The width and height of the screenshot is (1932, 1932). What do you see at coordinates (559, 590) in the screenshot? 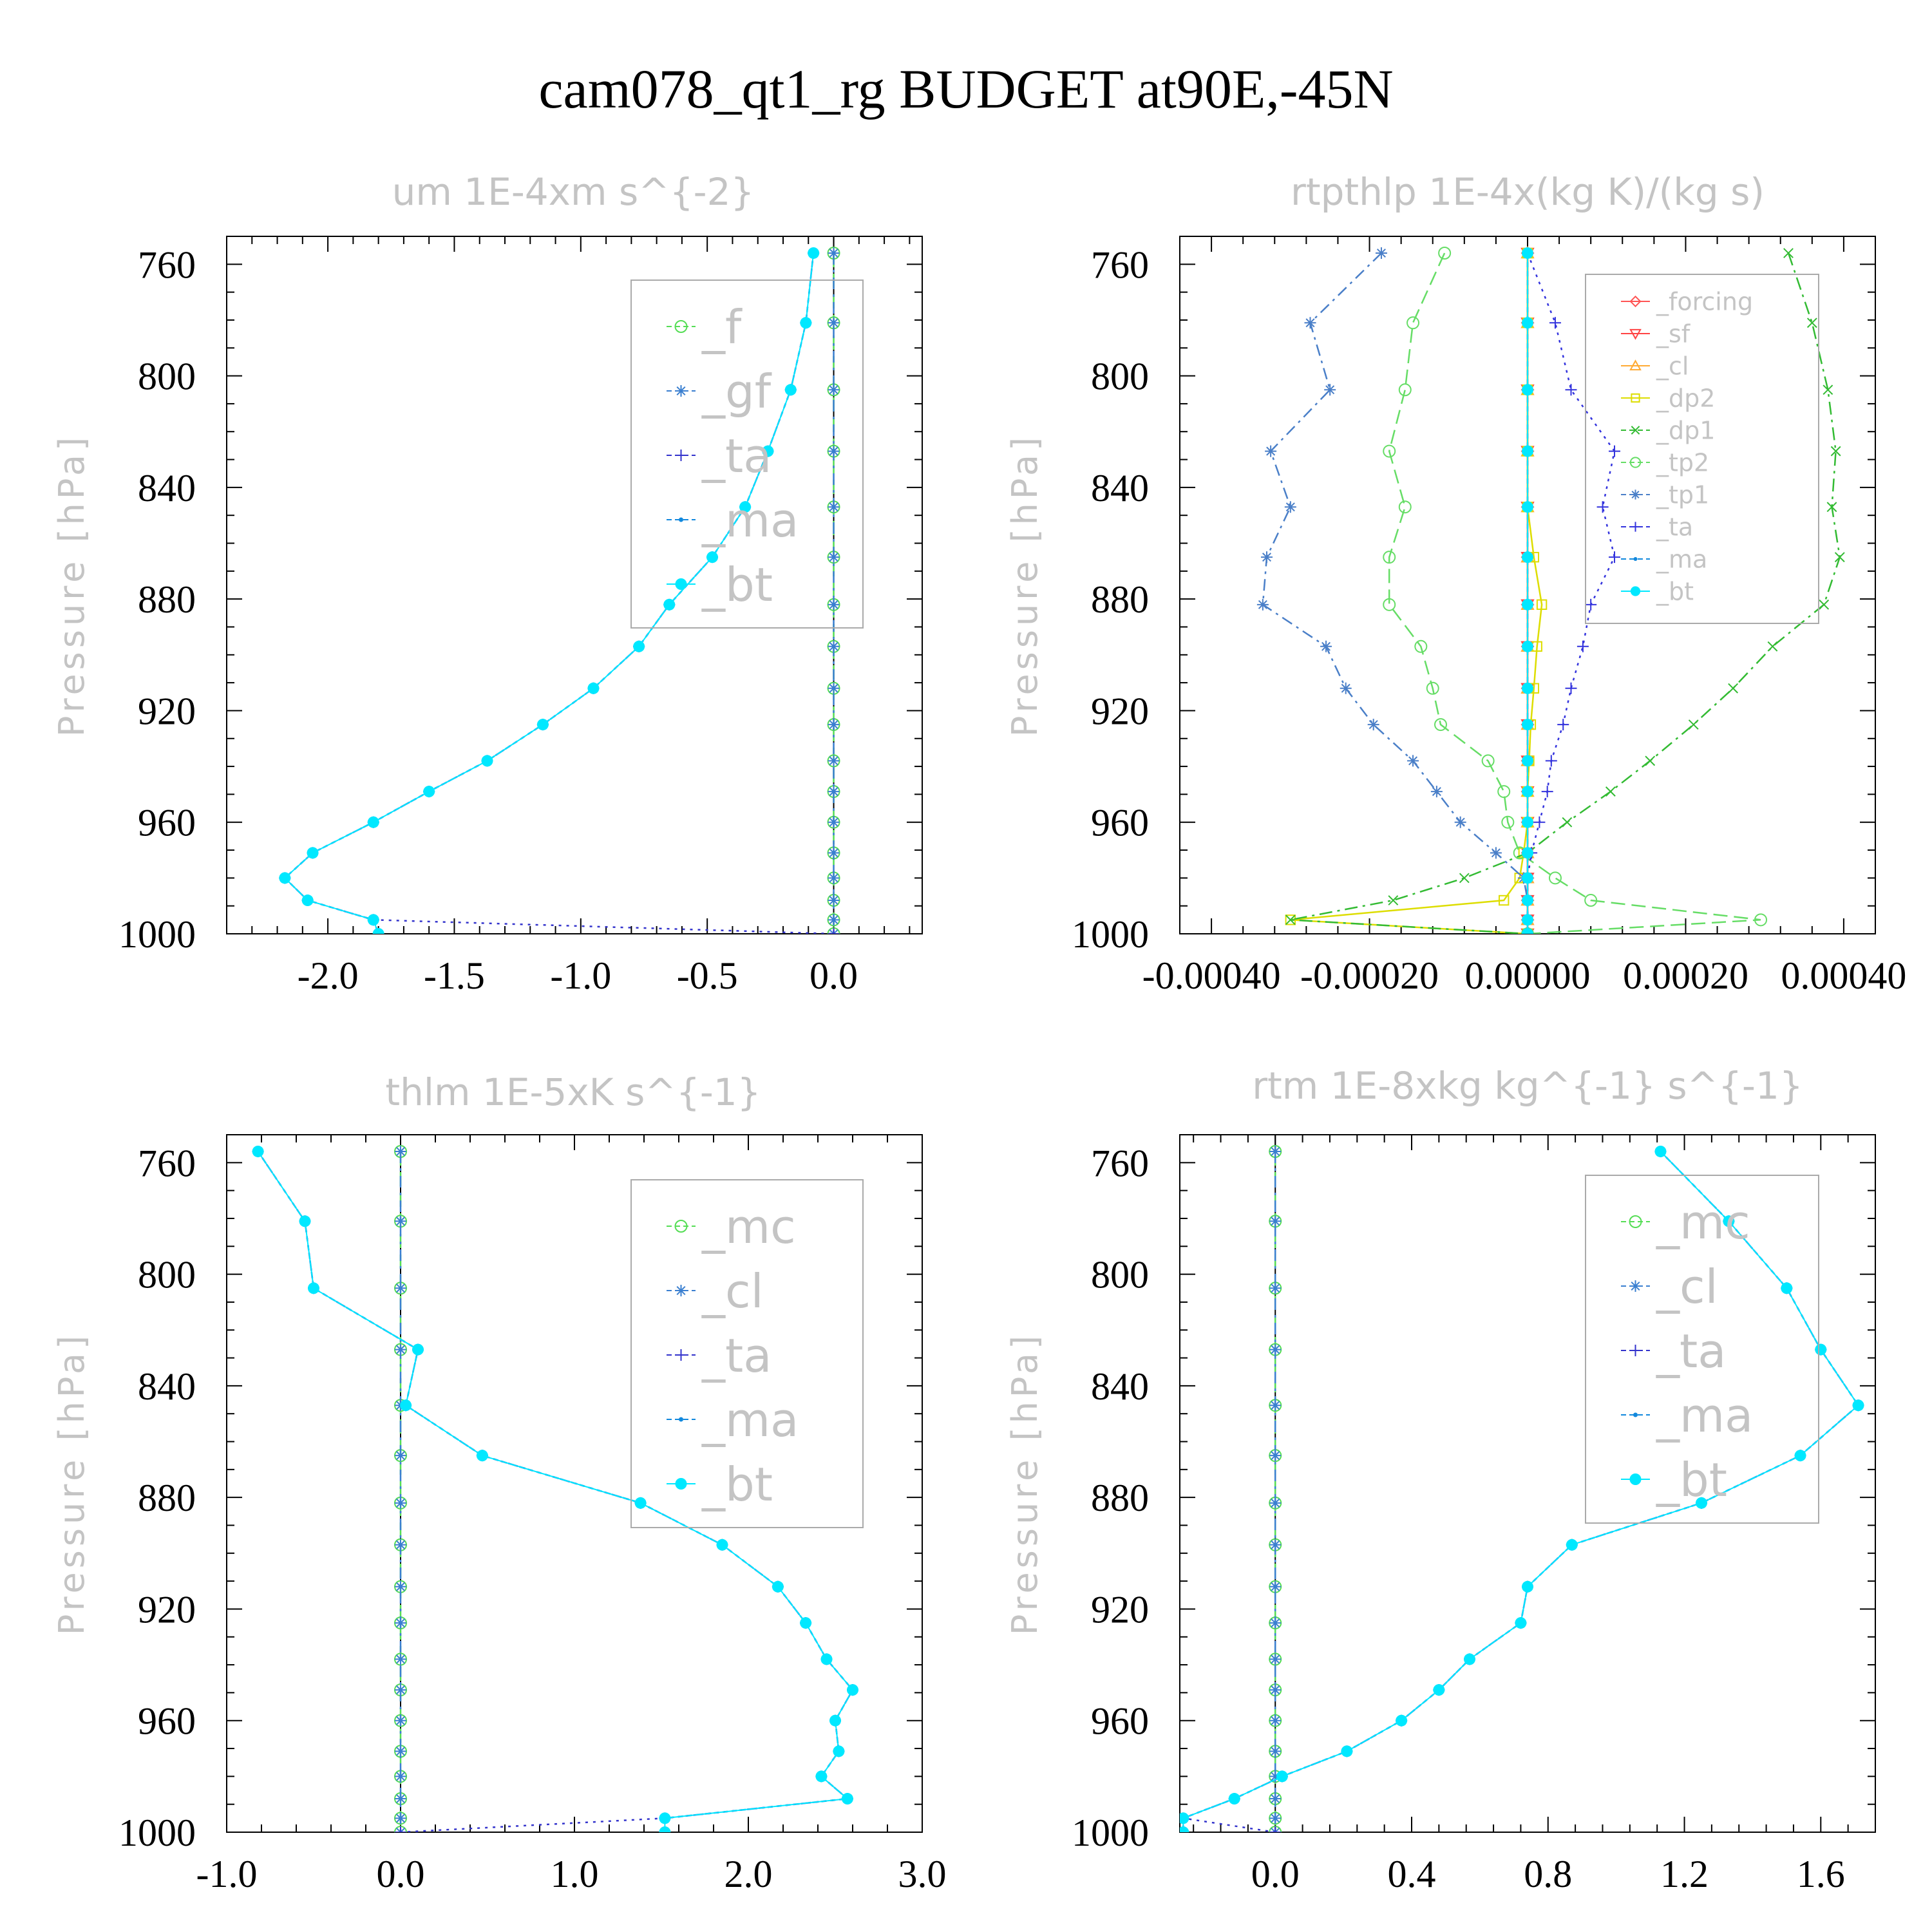
I see `series-group` at bounding box center [559, 590].